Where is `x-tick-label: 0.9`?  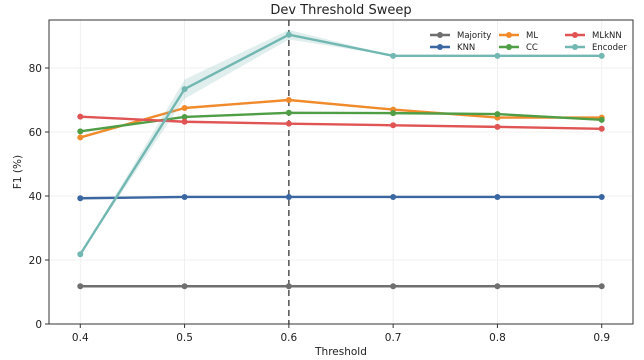
x-tick-label: 0.9 is located at coordinates (601, 338).